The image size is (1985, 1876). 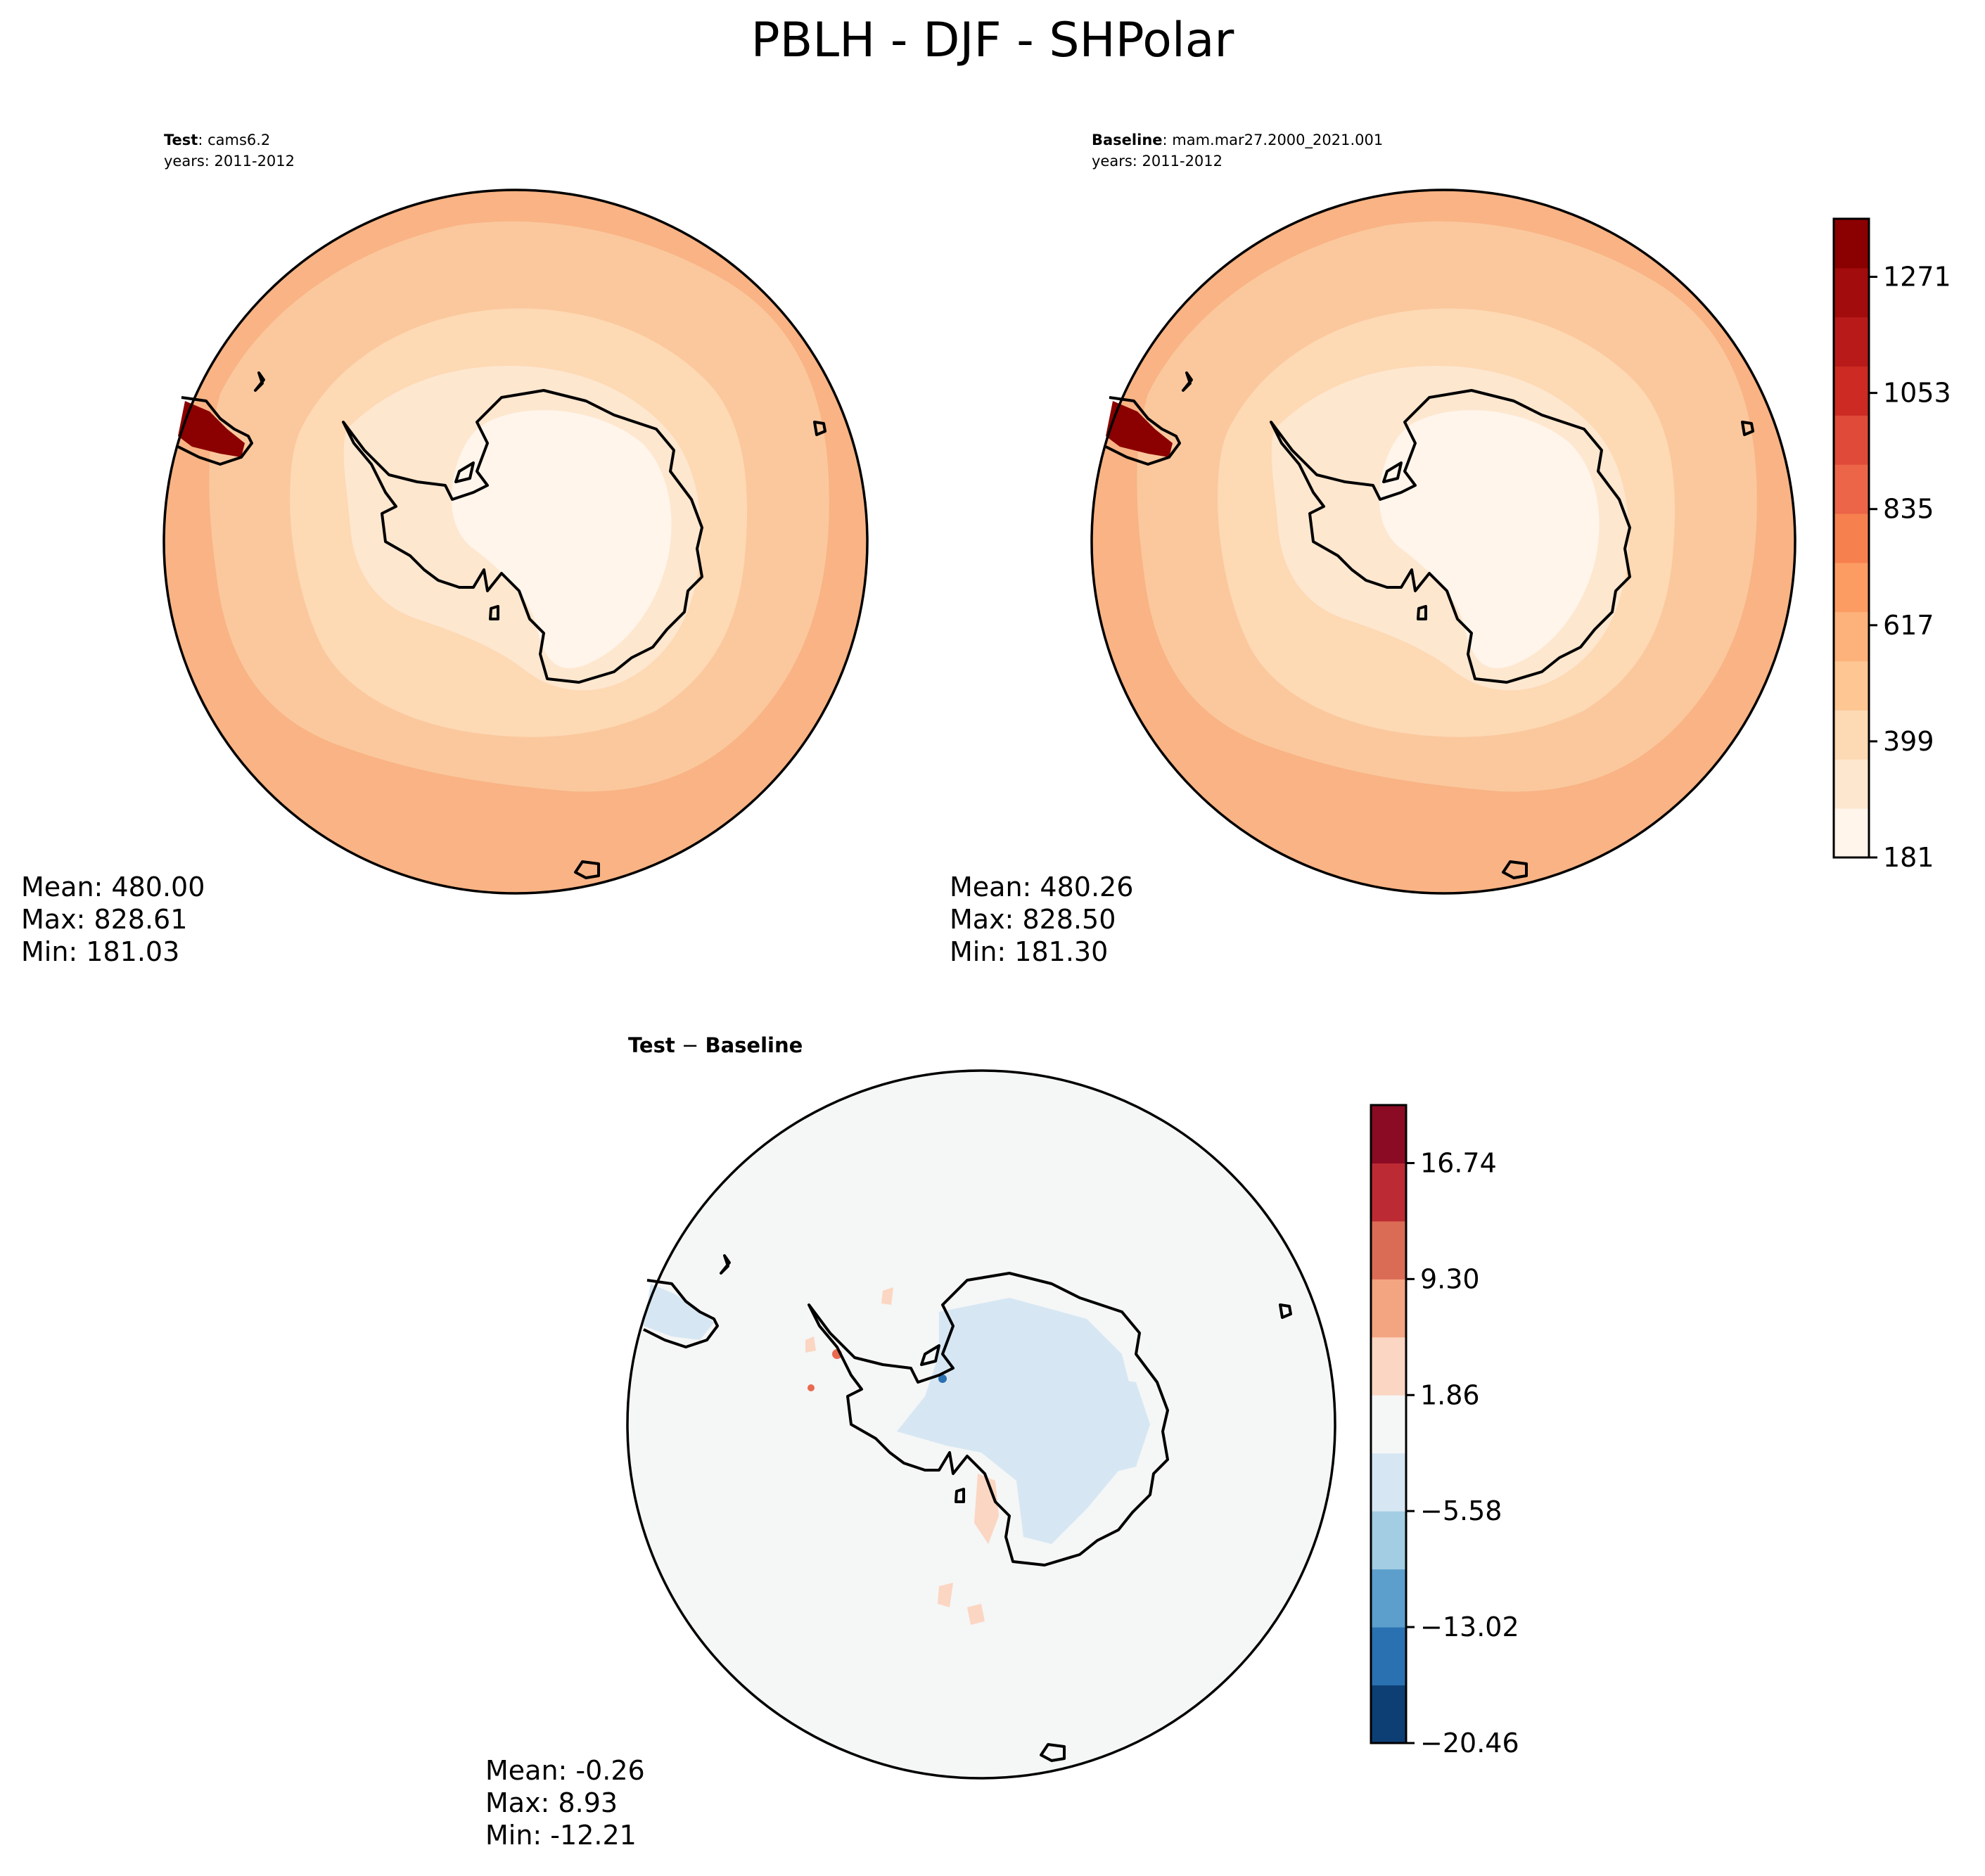 I want to click on map-test-border, so click(x=515, y=542).